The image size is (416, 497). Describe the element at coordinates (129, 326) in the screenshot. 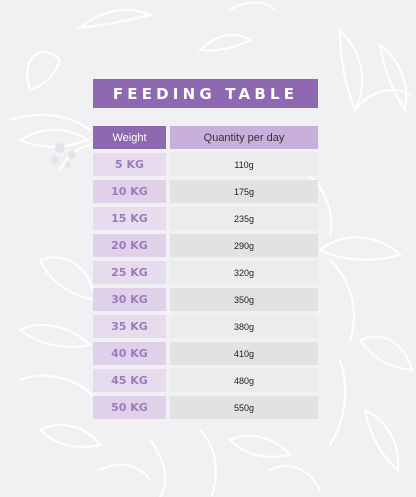

I see `weight-cell: 35 KG` at that location.